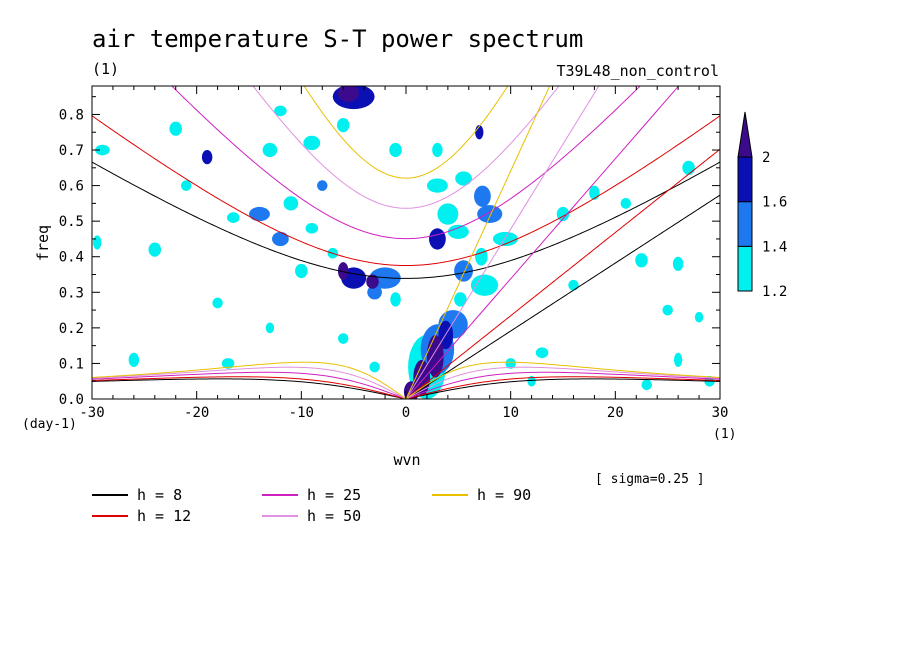 The width and height of the screenshot is (904, 658). I want to click on x-tick-label: 0, so click(406, 413).